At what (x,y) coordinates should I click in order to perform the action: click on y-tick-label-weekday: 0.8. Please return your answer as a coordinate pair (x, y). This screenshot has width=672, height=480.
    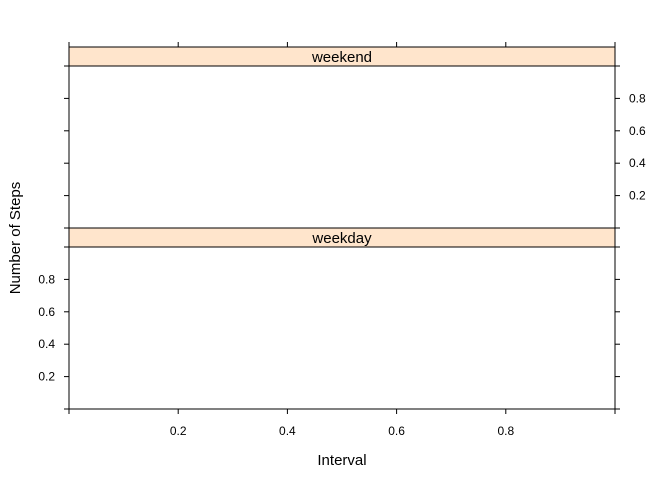
    Looking at the image, I should click on (46, 279).